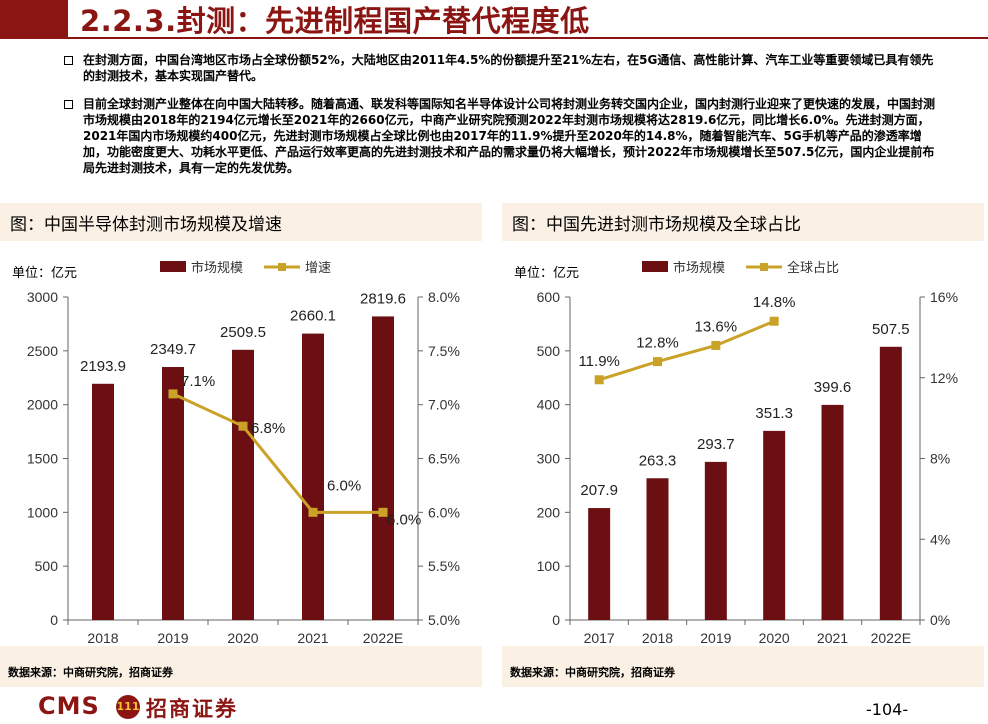  Describe the element at coordinates (128, 707) in the screenshot. I see `logo-mark-icon: 111` at that location.